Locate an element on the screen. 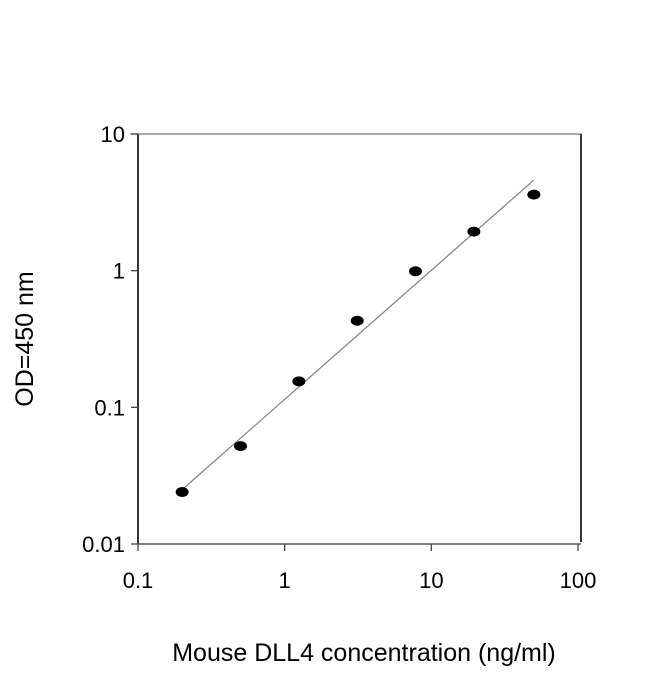 This screenshot has width=650, height=674. x-tick-label: 1 is located at coordinates (285, 580).